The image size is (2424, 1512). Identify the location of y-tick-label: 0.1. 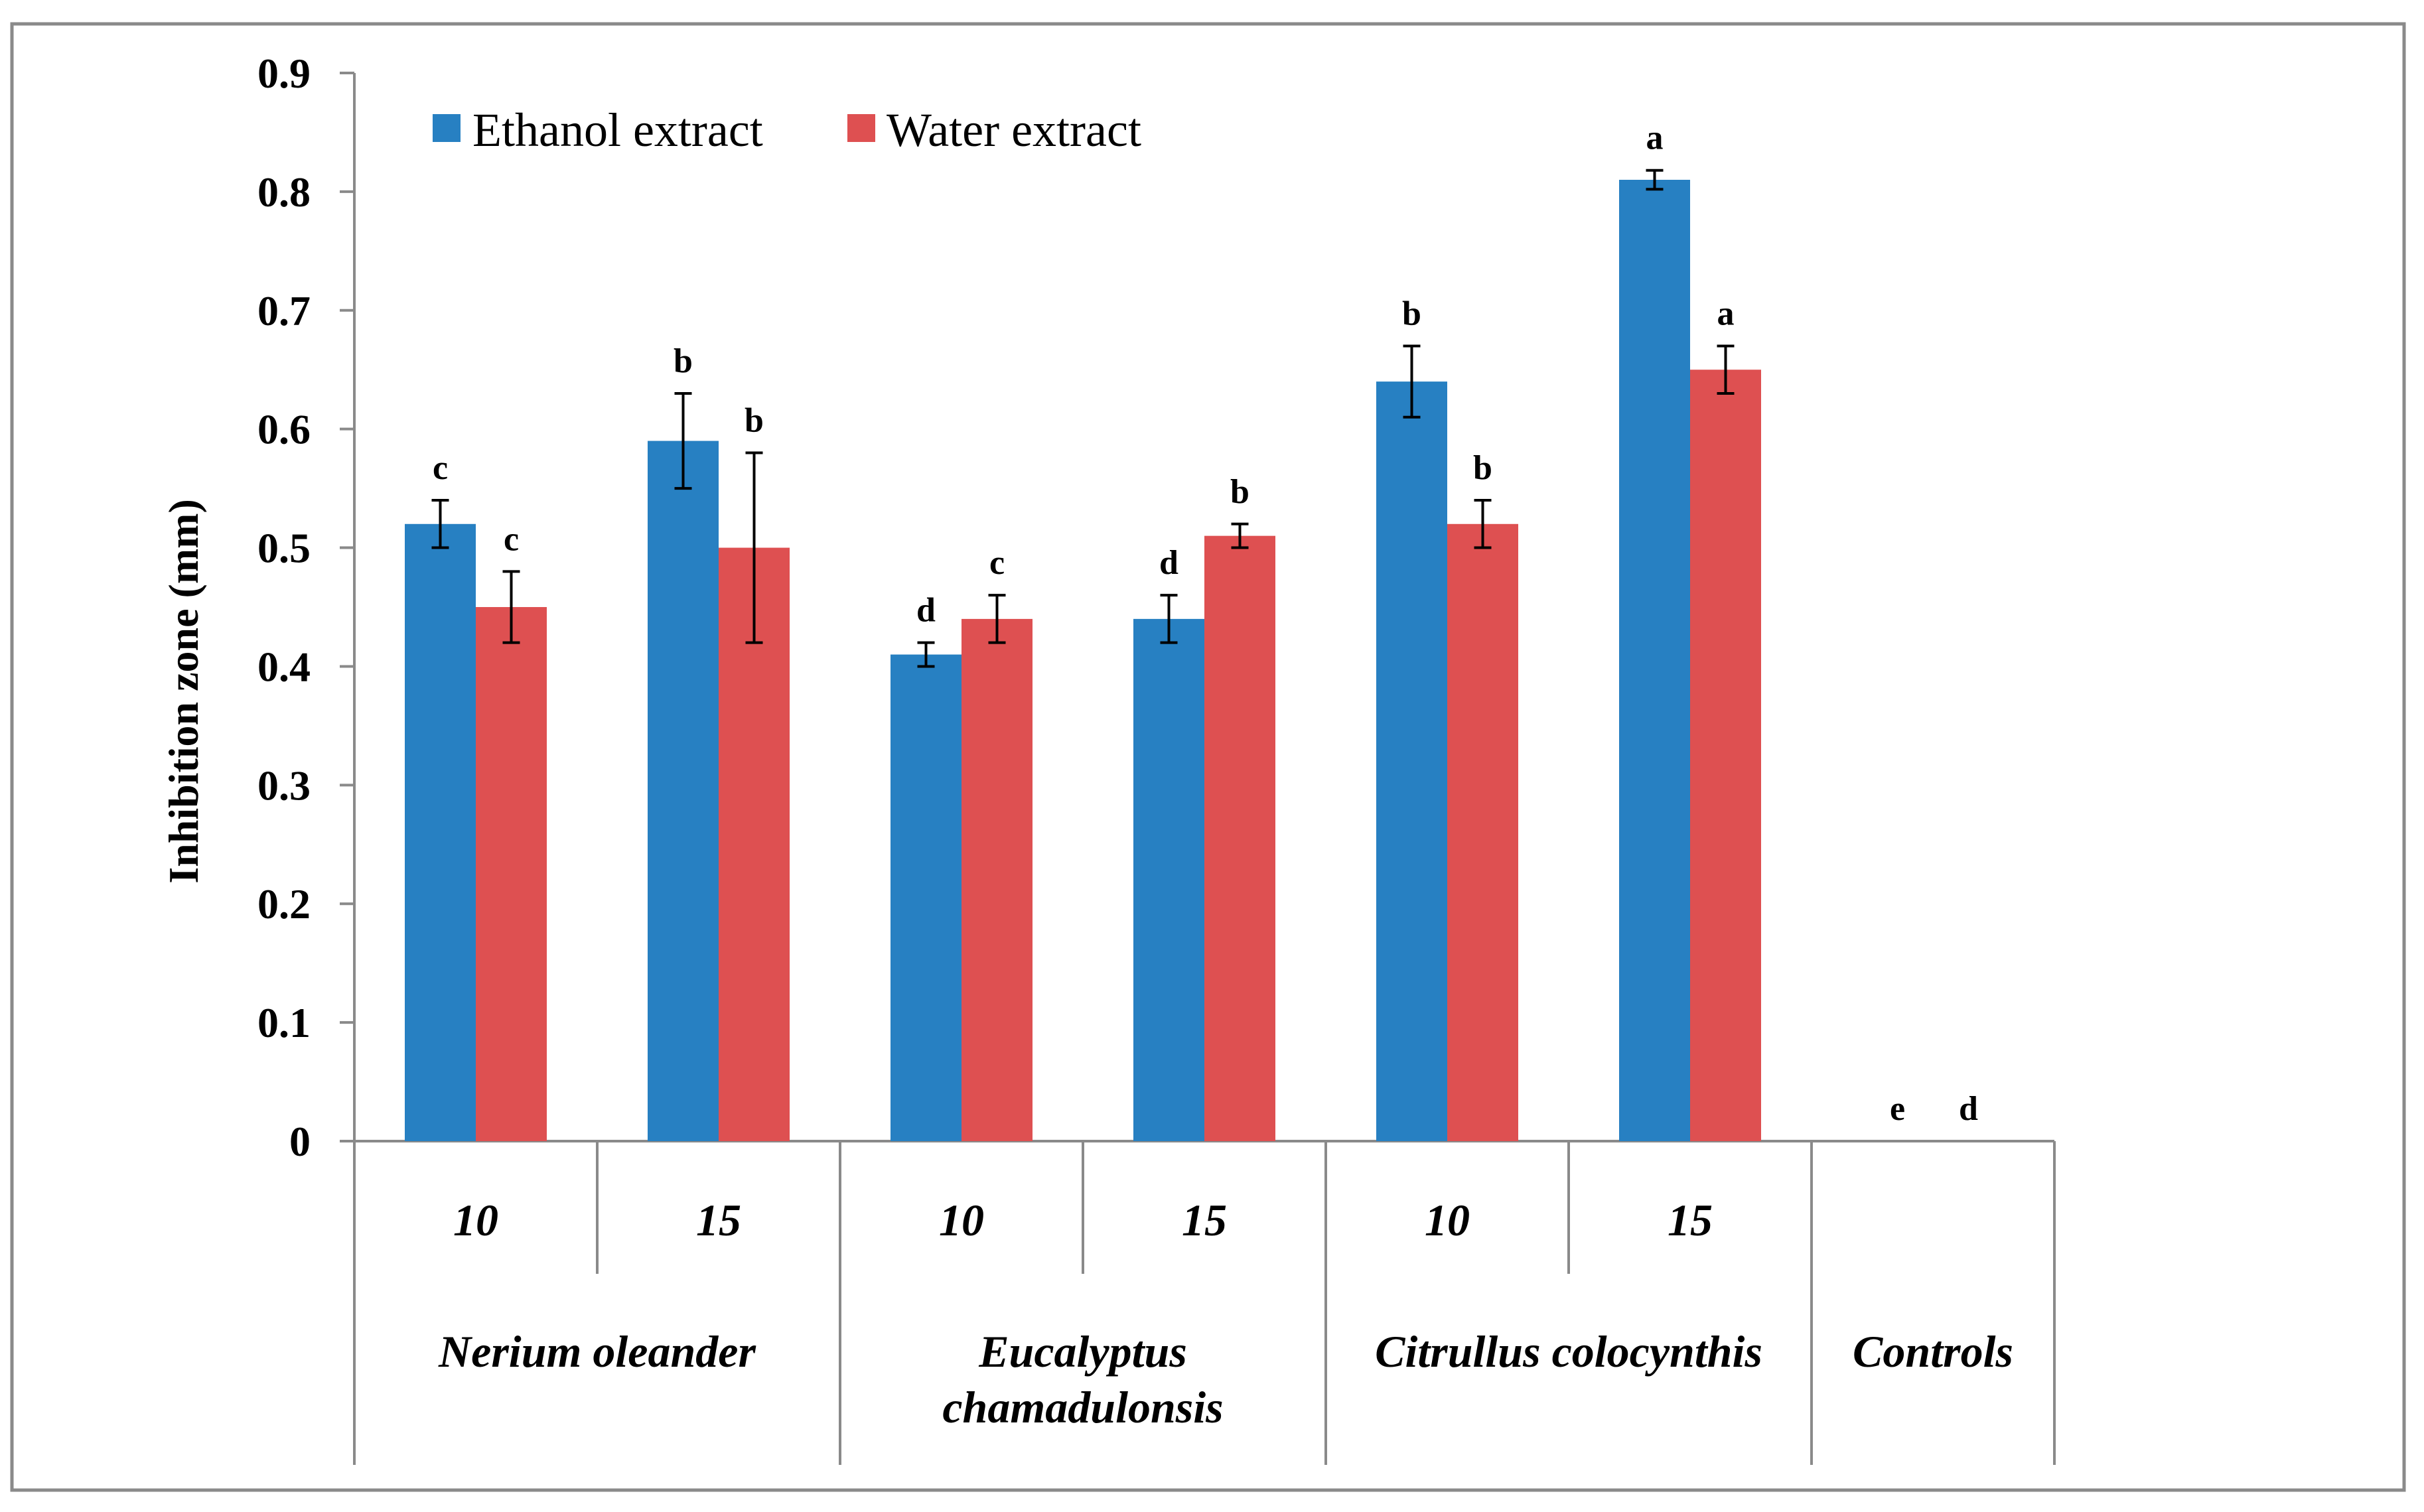
(284, 1022).